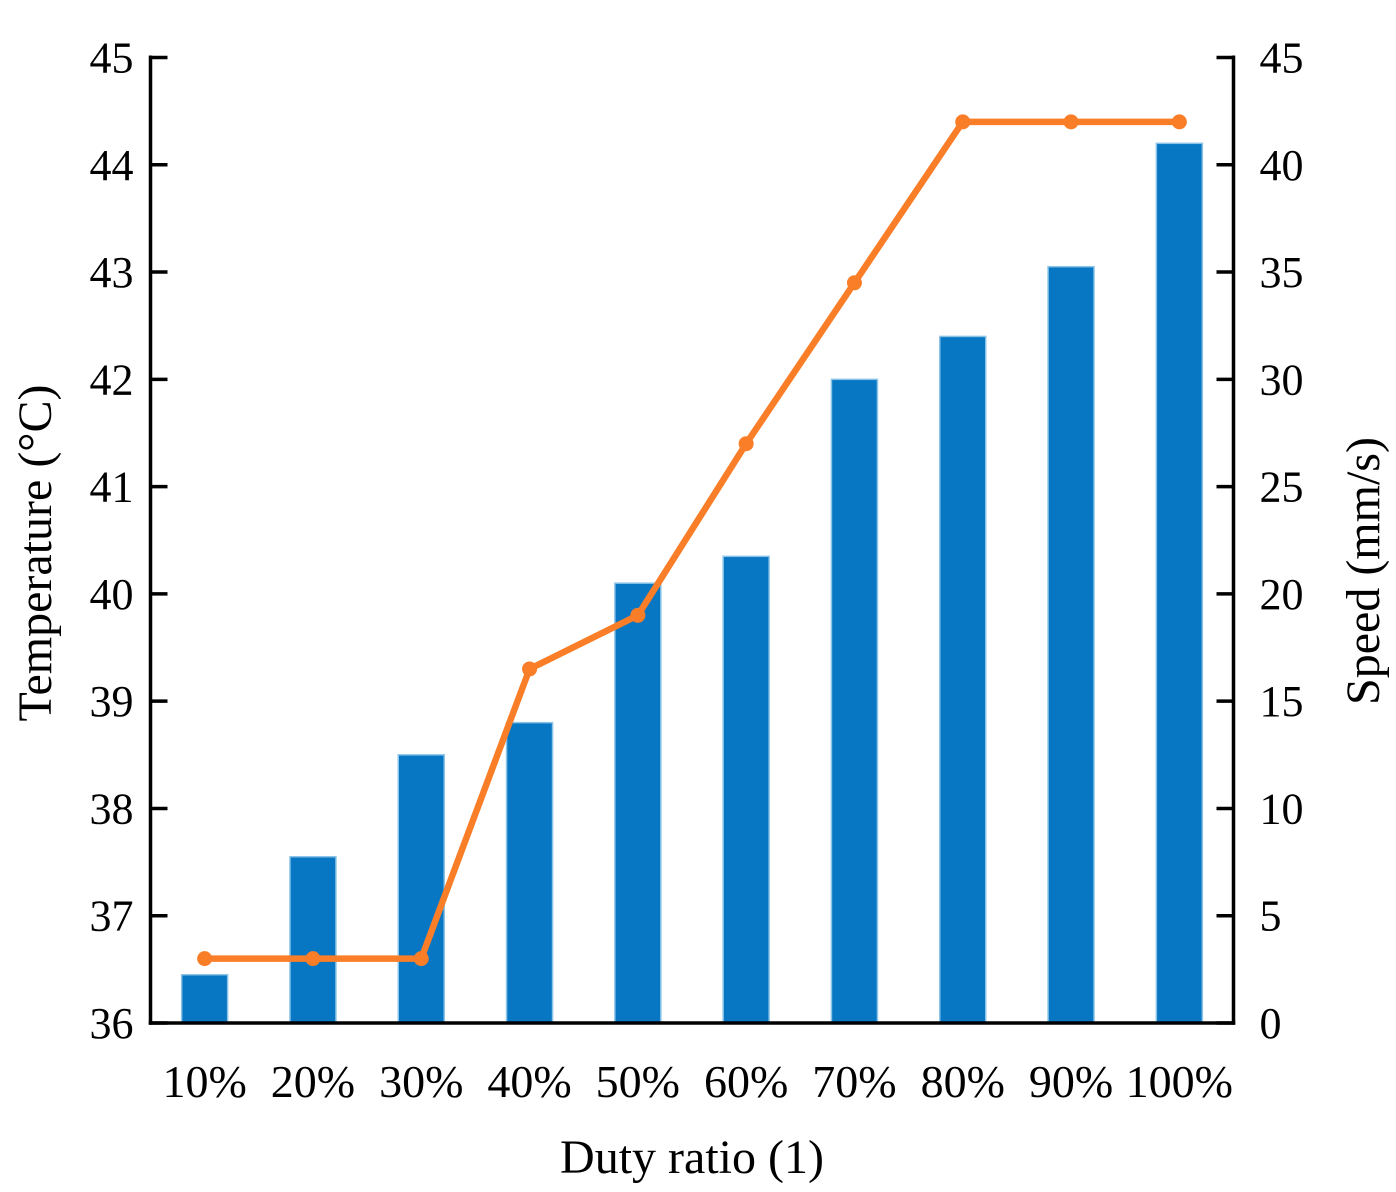  I want to click on x-axis-tick-label: 40%, so click(529, 1081).